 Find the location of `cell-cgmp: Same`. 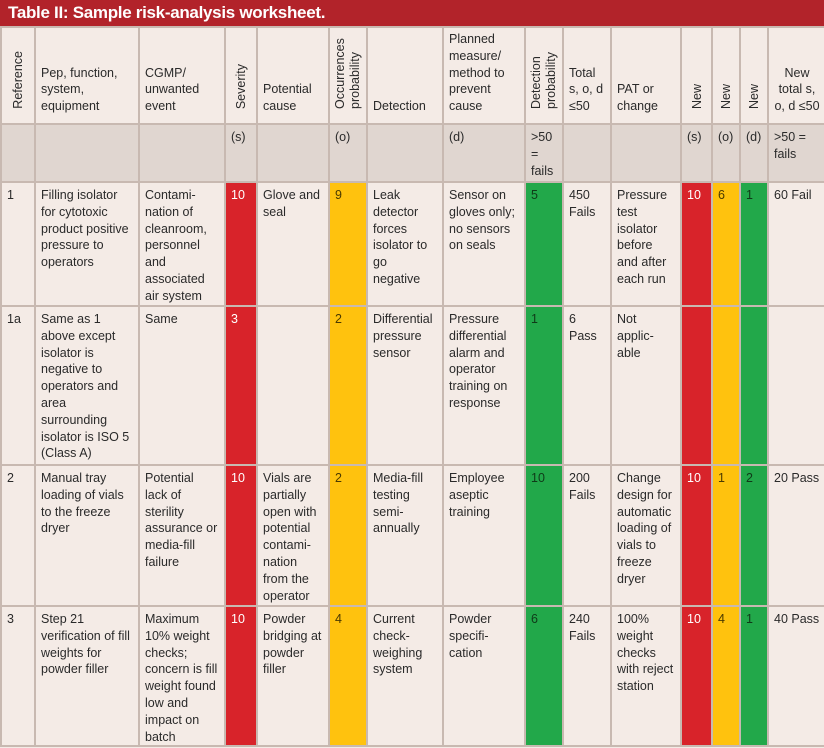

cell-cgmp: Same is located at coordinates (182, 385).